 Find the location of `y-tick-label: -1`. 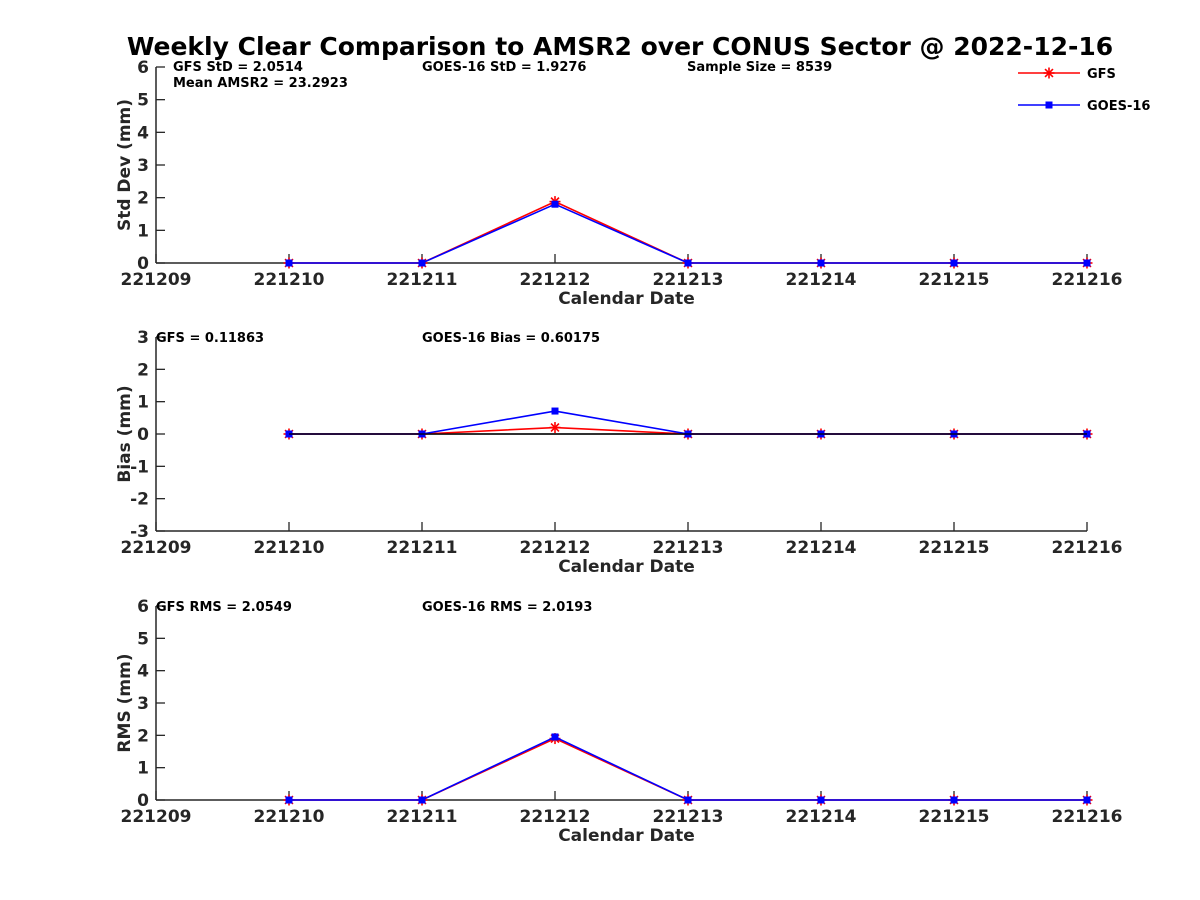

y-tick-label: -1 is located at coordinates (139, 467).